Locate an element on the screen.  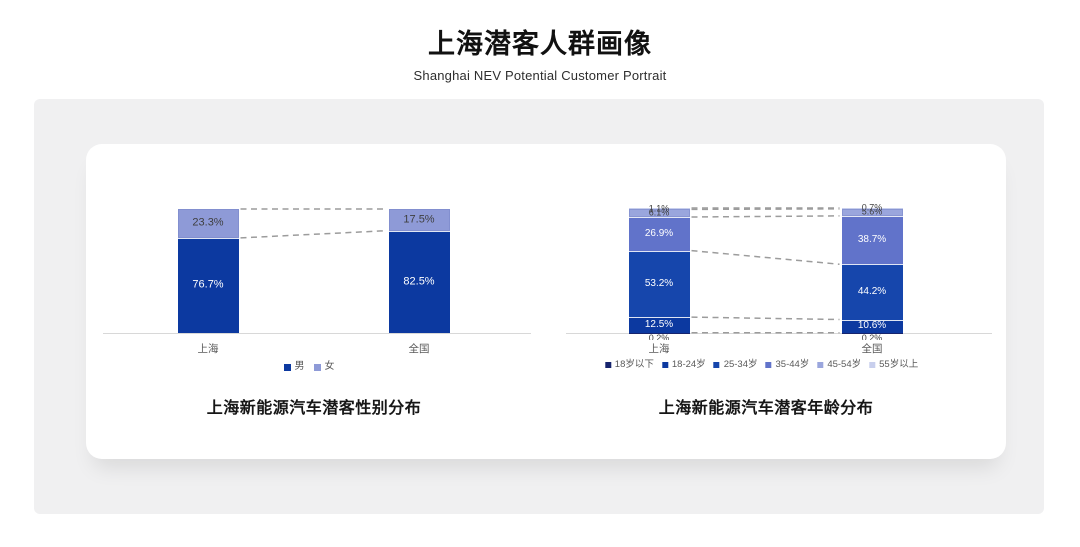
gender-chart-caption: 上海新能源汽车潜客性别分布 is located at coordinates (314, 408).